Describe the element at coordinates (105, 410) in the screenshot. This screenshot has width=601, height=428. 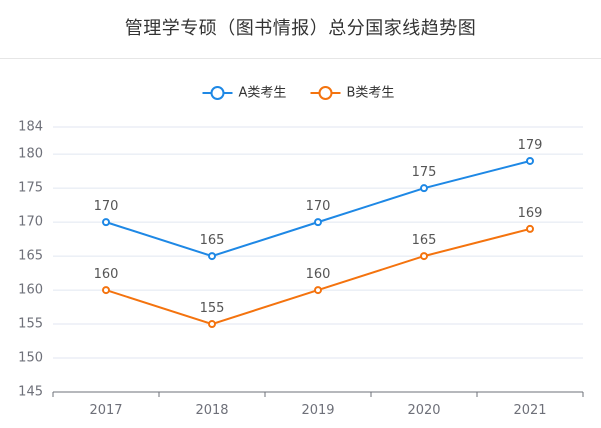
I see `x-tick-label: 2017` at that location.